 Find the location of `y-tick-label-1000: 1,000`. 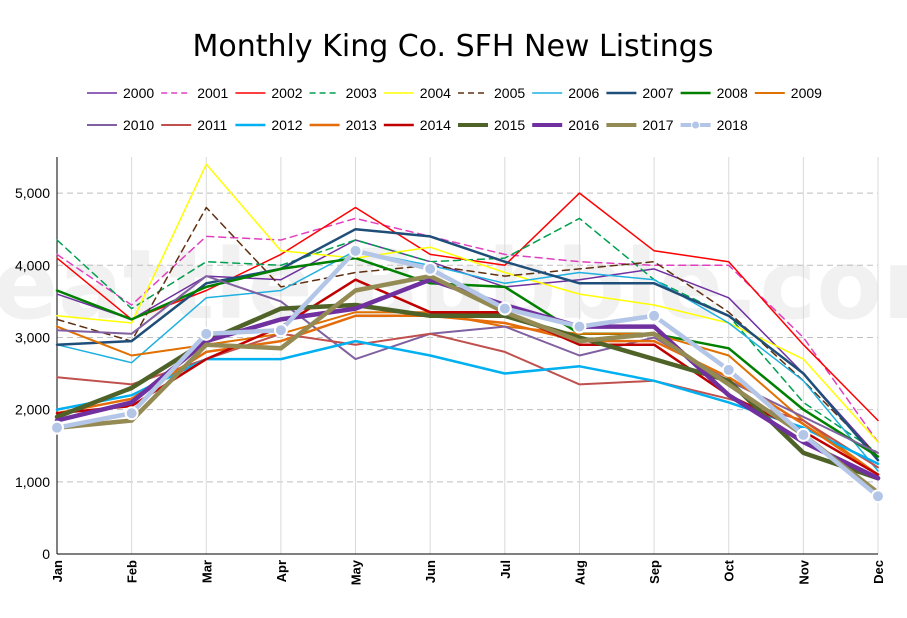

y-tick-label-1000: 1,000 is located at coordinates (32, 482).